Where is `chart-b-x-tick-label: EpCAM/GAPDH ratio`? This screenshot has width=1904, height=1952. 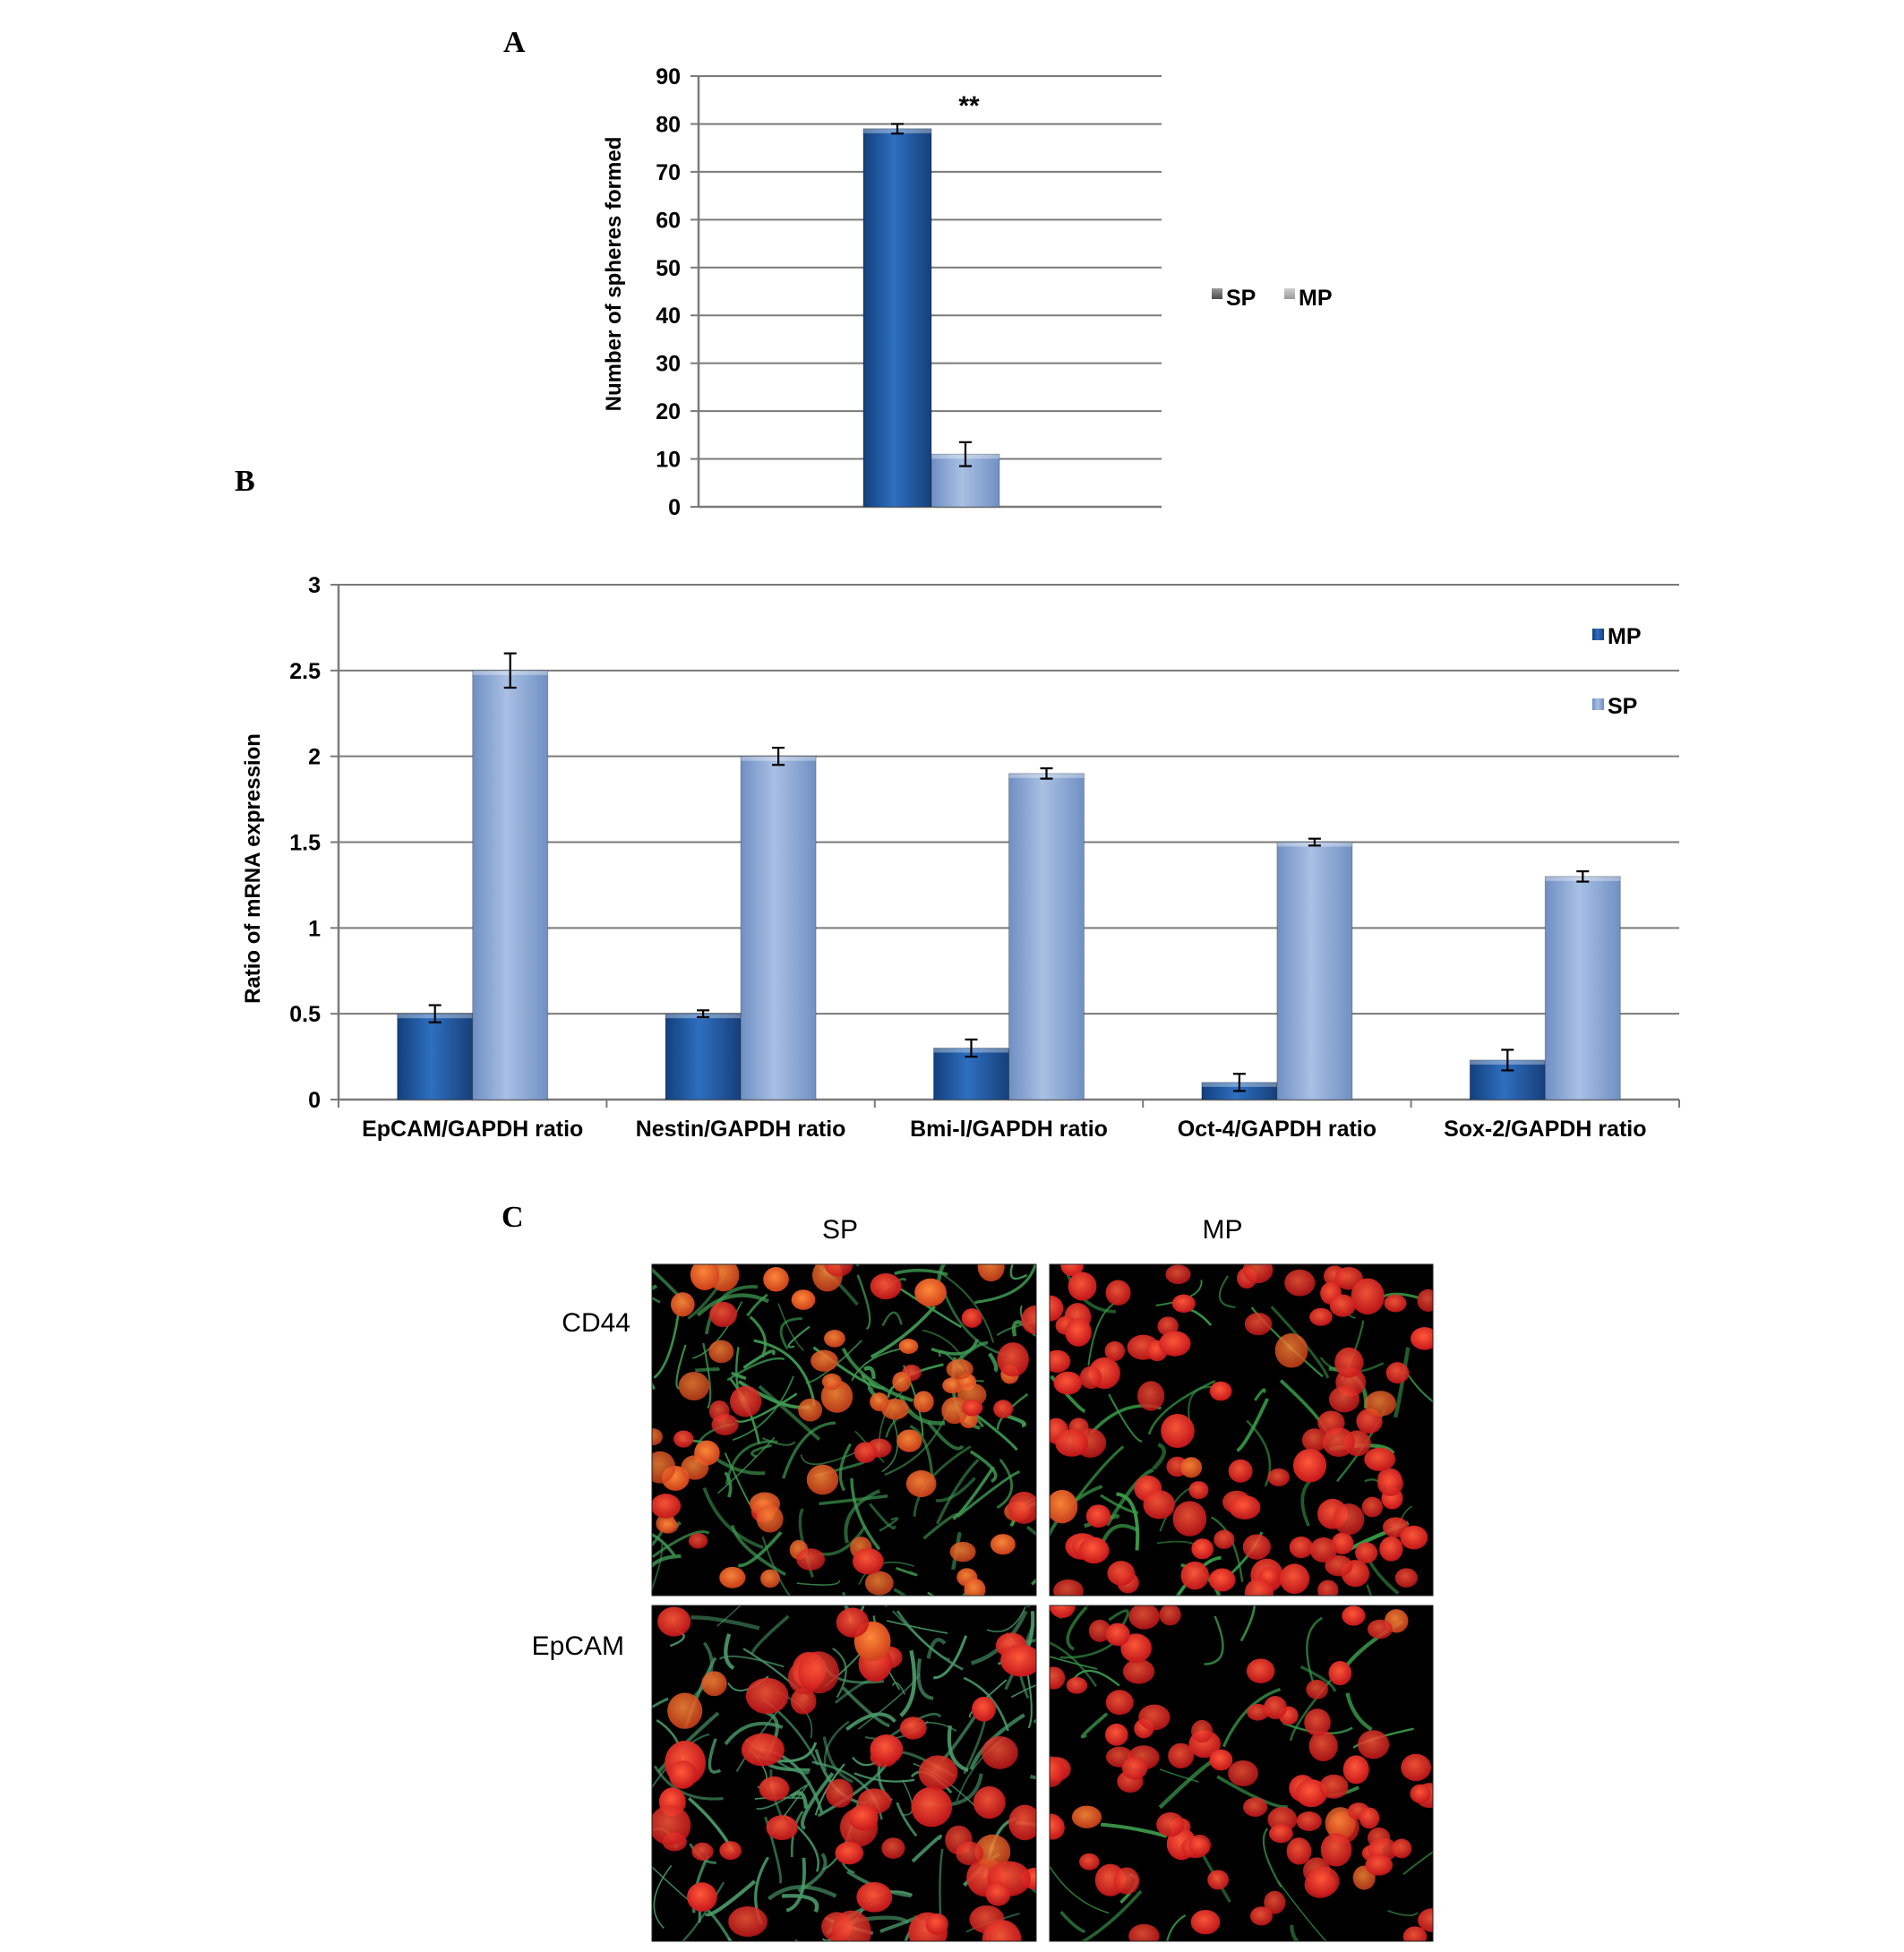 chart-b-x-tick-label: EpCAM/GAPDH ratio is located at coordinates (472, 1130).